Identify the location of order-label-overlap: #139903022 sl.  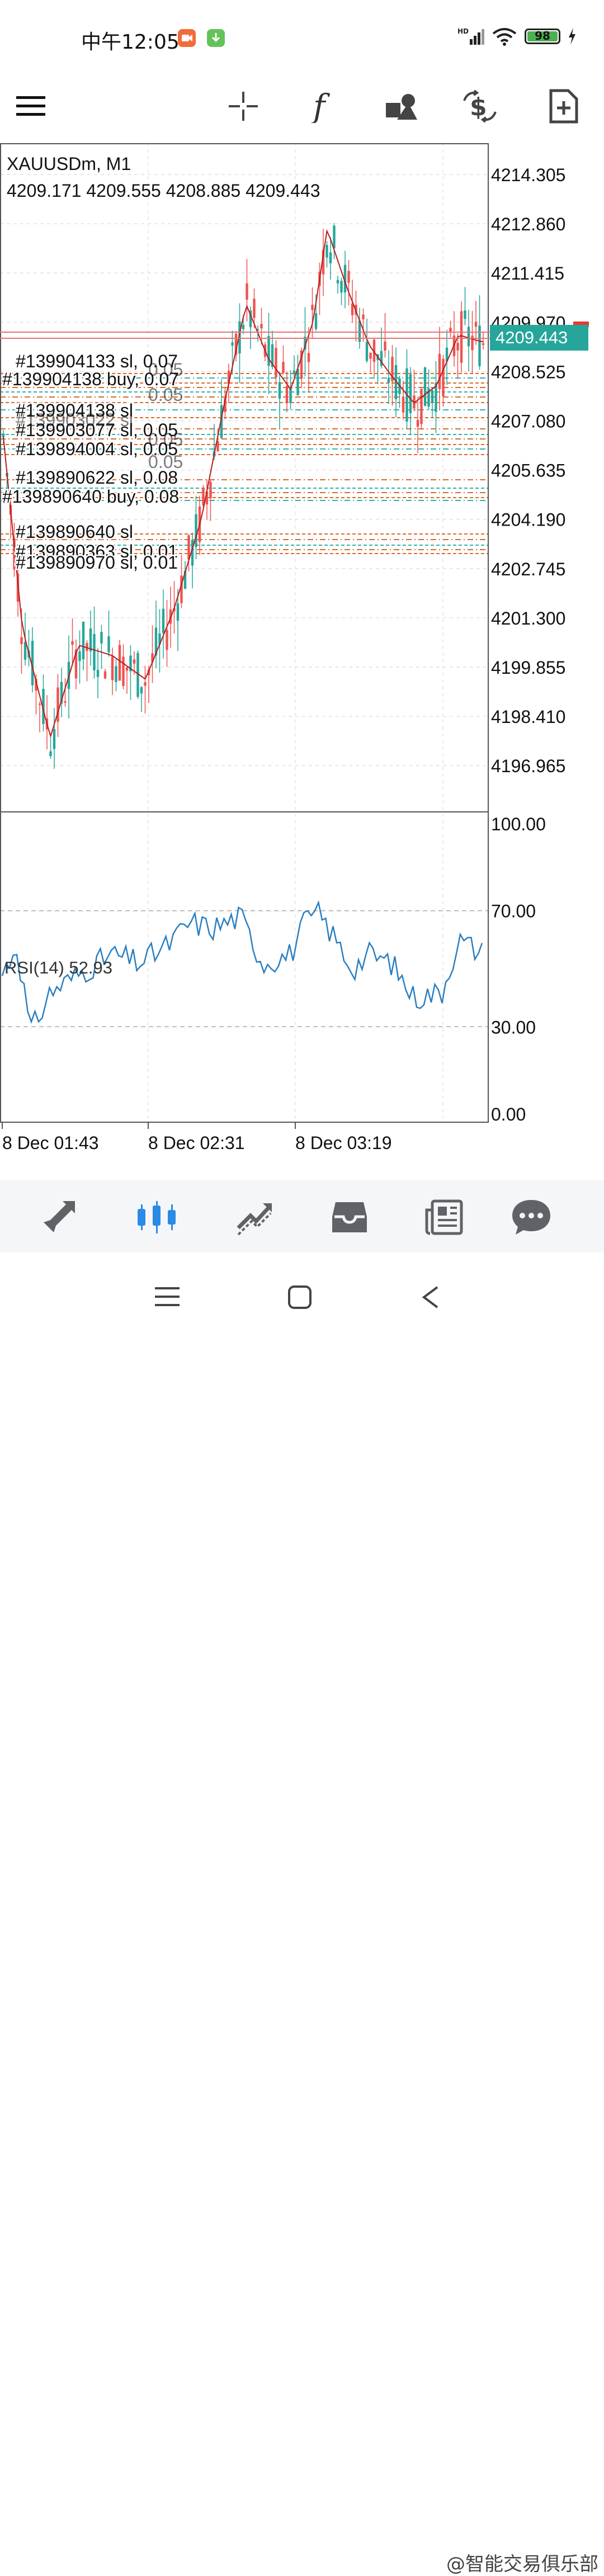
(74, 420).